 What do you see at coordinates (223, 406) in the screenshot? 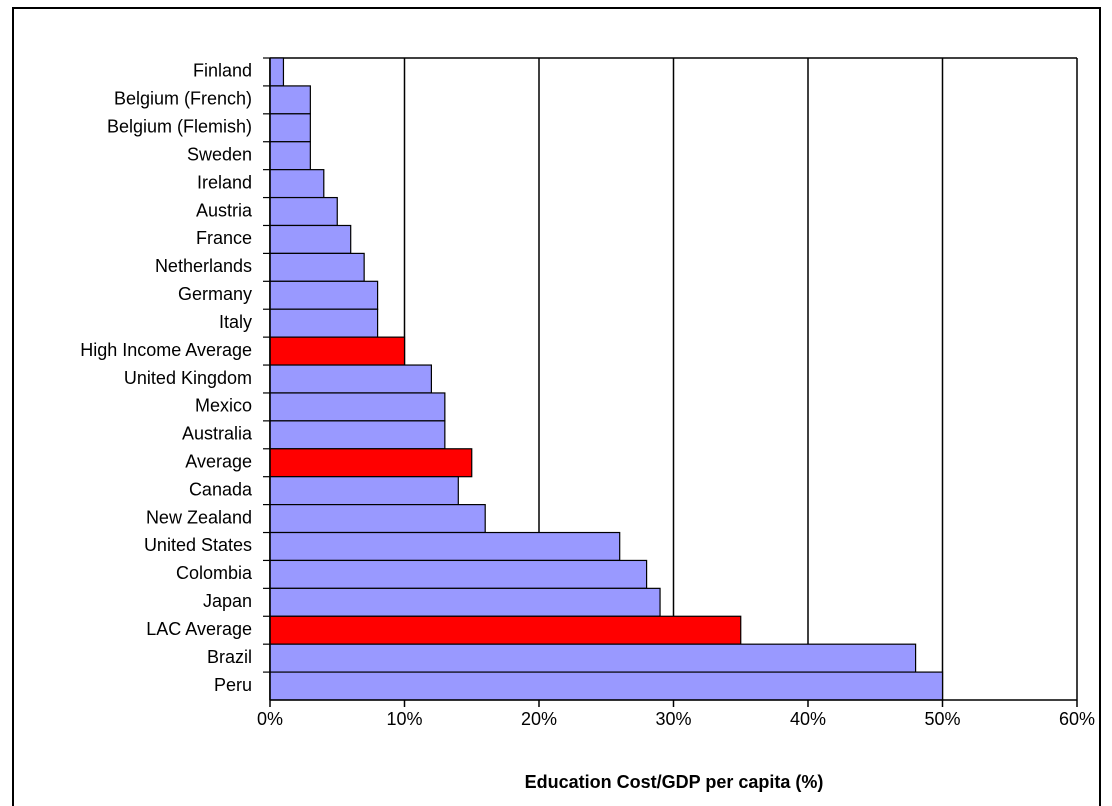
I see `y-tick-label: Mexico` at bounding box center [223, 406].